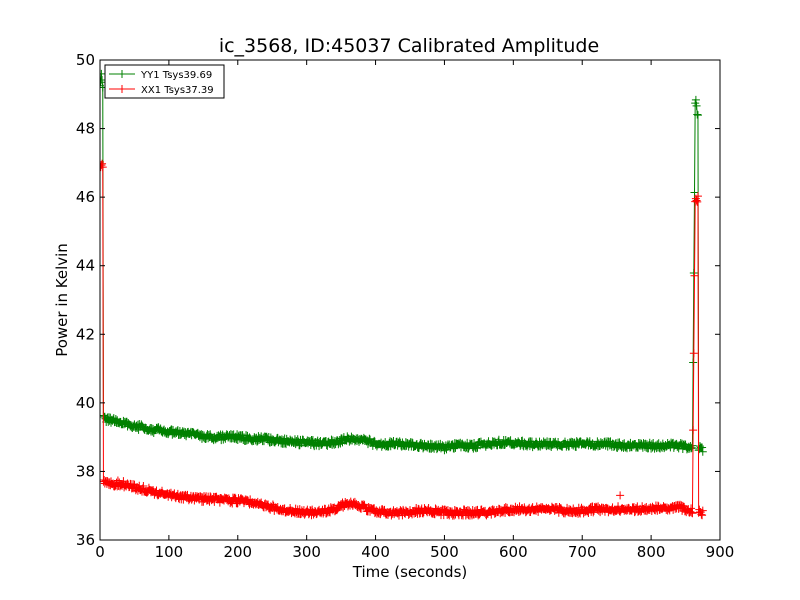 This screenshot has height=600, width=800. What do you see at coordinates (85, 471) in the screenshot?
I see `y-tick-label: 38` at bounding box center [85, 471].